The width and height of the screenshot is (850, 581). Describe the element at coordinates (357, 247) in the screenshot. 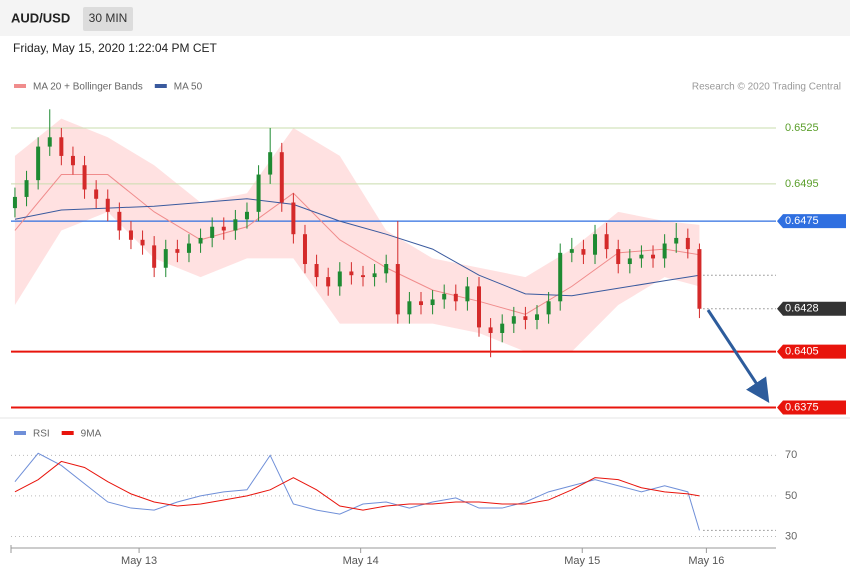

I see `ma-line` at that location.